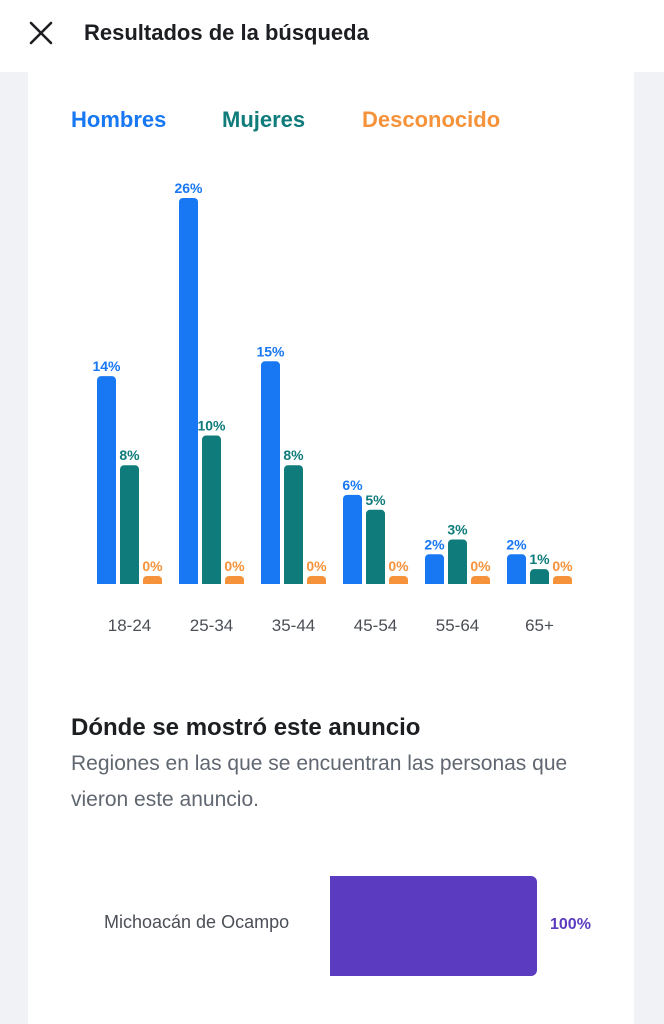 Image resolution: width=664 pixels, height=1024 pixels. Describe the element at coordinates (197, 922) in the screenshot. I see `region-label: Michoacán de Ocampo` at that location.